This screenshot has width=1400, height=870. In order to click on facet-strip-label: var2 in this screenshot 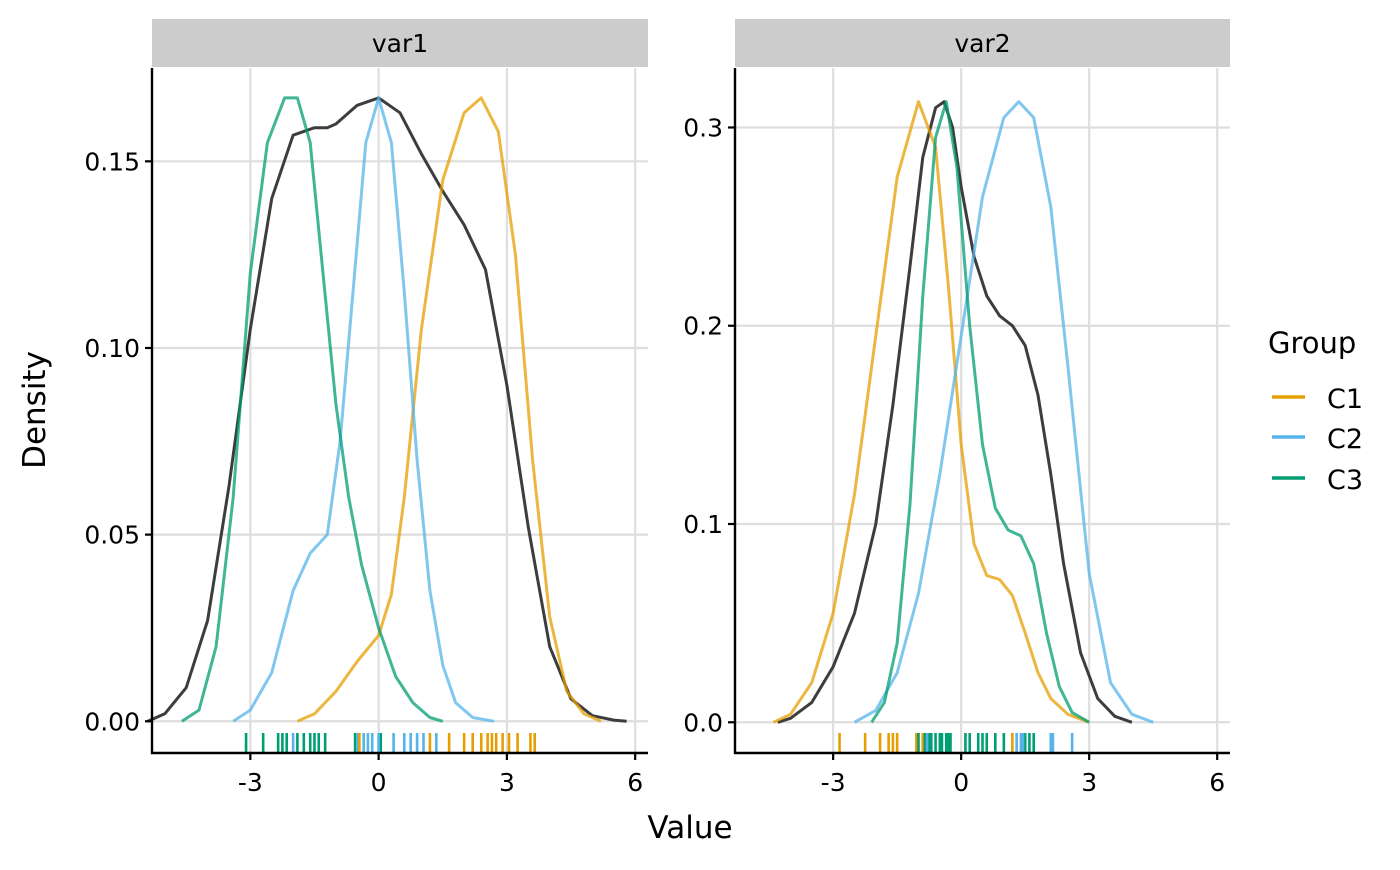, I will do `click(982, 43)`.